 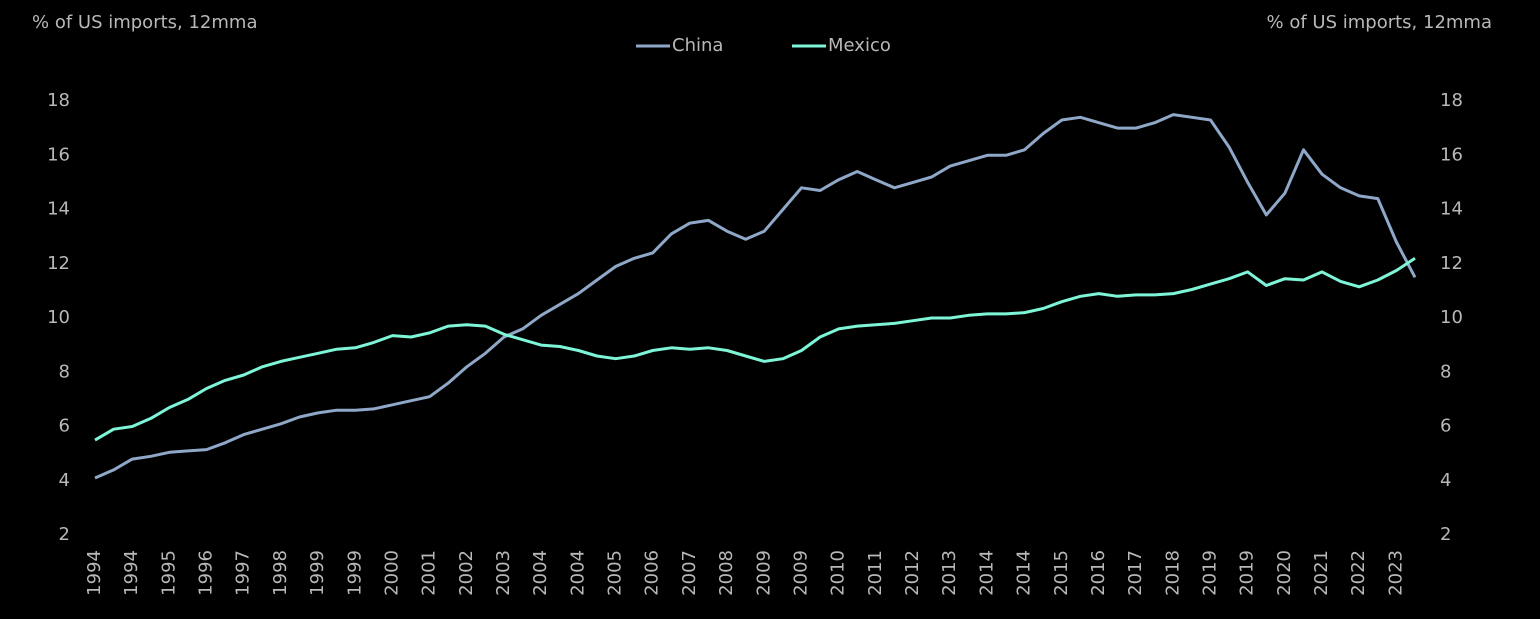 What do you see at coordinates (949, 573) in the screenshot?
I see `x-tick-label: 2013` at bounding box center [949, 573].